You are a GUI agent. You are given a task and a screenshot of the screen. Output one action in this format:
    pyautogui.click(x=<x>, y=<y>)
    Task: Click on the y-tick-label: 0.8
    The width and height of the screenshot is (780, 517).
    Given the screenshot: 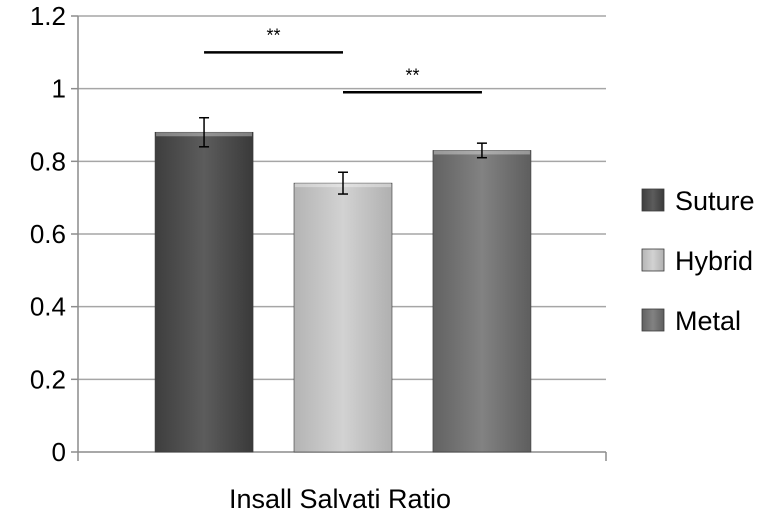 What is the action you would take?
    pyautogui.click(x=48, y=161)
    